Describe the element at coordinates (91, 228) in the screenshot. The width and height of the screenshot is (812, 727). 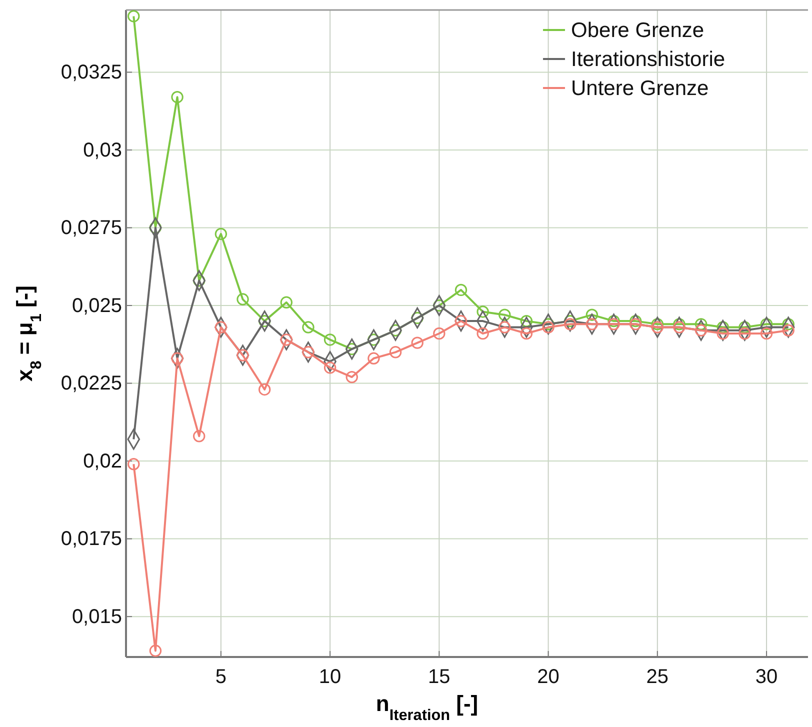
I see `y-tick-label: 0,0275` at that location.